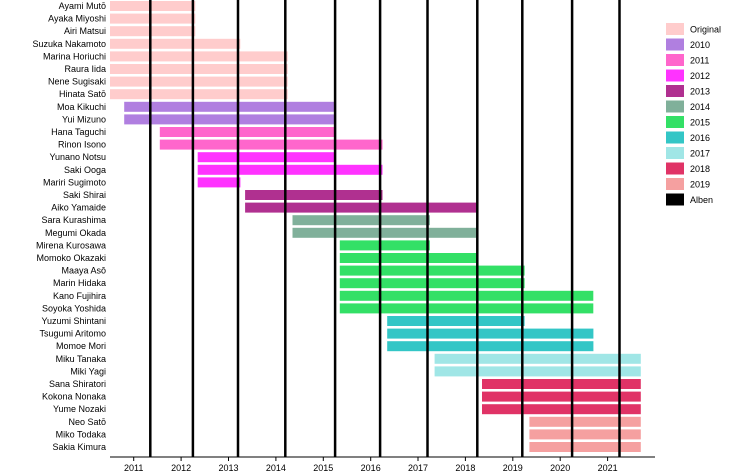  Describe the element at coordinates (700, 154) in the screenshot. I see `legend-label: 2017` at that location.